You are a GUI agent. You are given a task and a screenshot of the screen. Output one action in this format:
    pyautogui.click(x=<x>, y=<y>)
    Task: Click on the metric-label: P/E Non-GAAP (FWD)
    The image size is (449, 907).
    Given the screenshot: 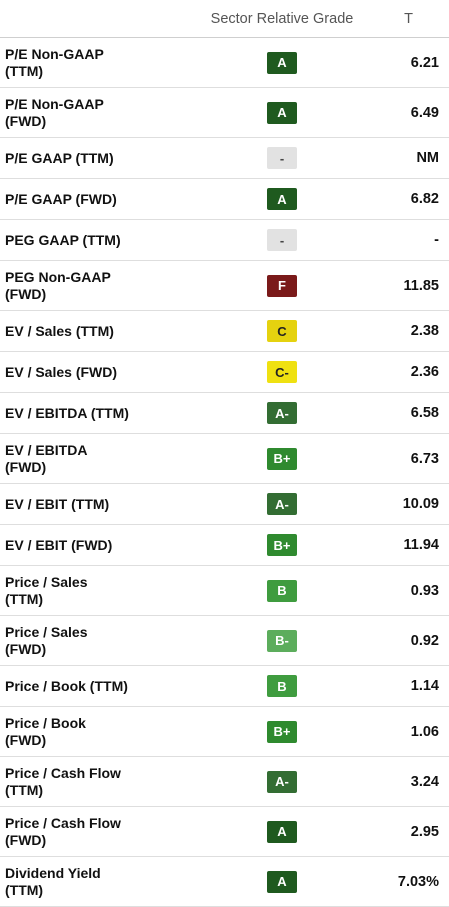 What is the action you would take?
    pyautogui.click(x=98, y=113)
    